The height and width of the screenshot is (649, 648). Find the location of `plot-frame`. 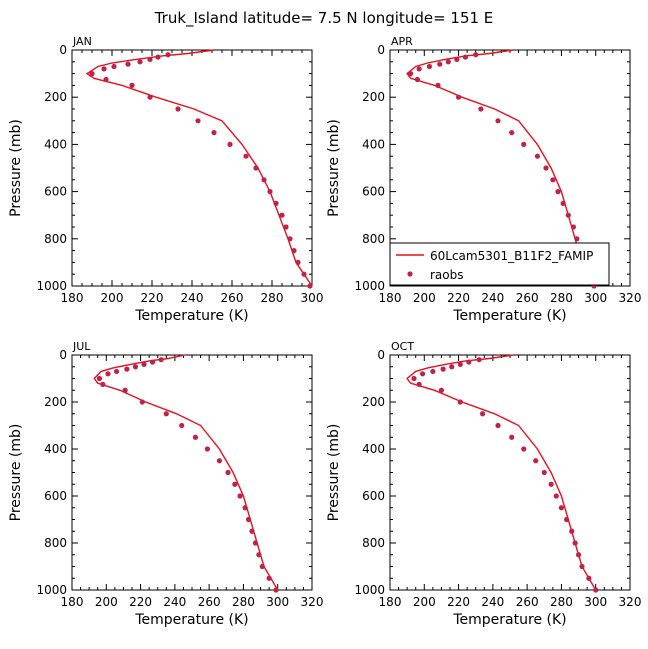

plot-frame is located at coordinates (192, 472).